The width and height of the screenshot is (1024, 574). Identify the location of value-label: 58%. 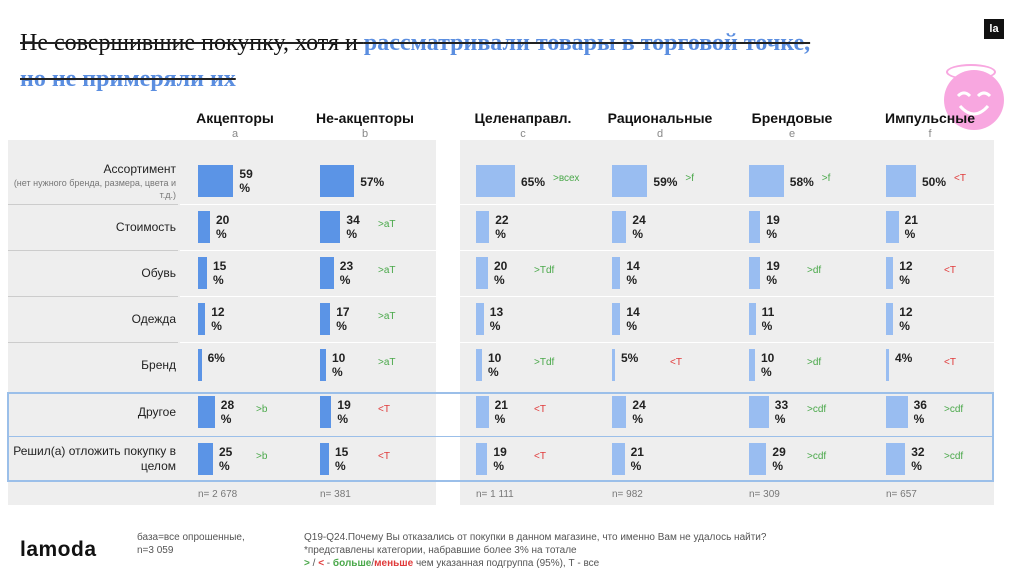
(801, 182).